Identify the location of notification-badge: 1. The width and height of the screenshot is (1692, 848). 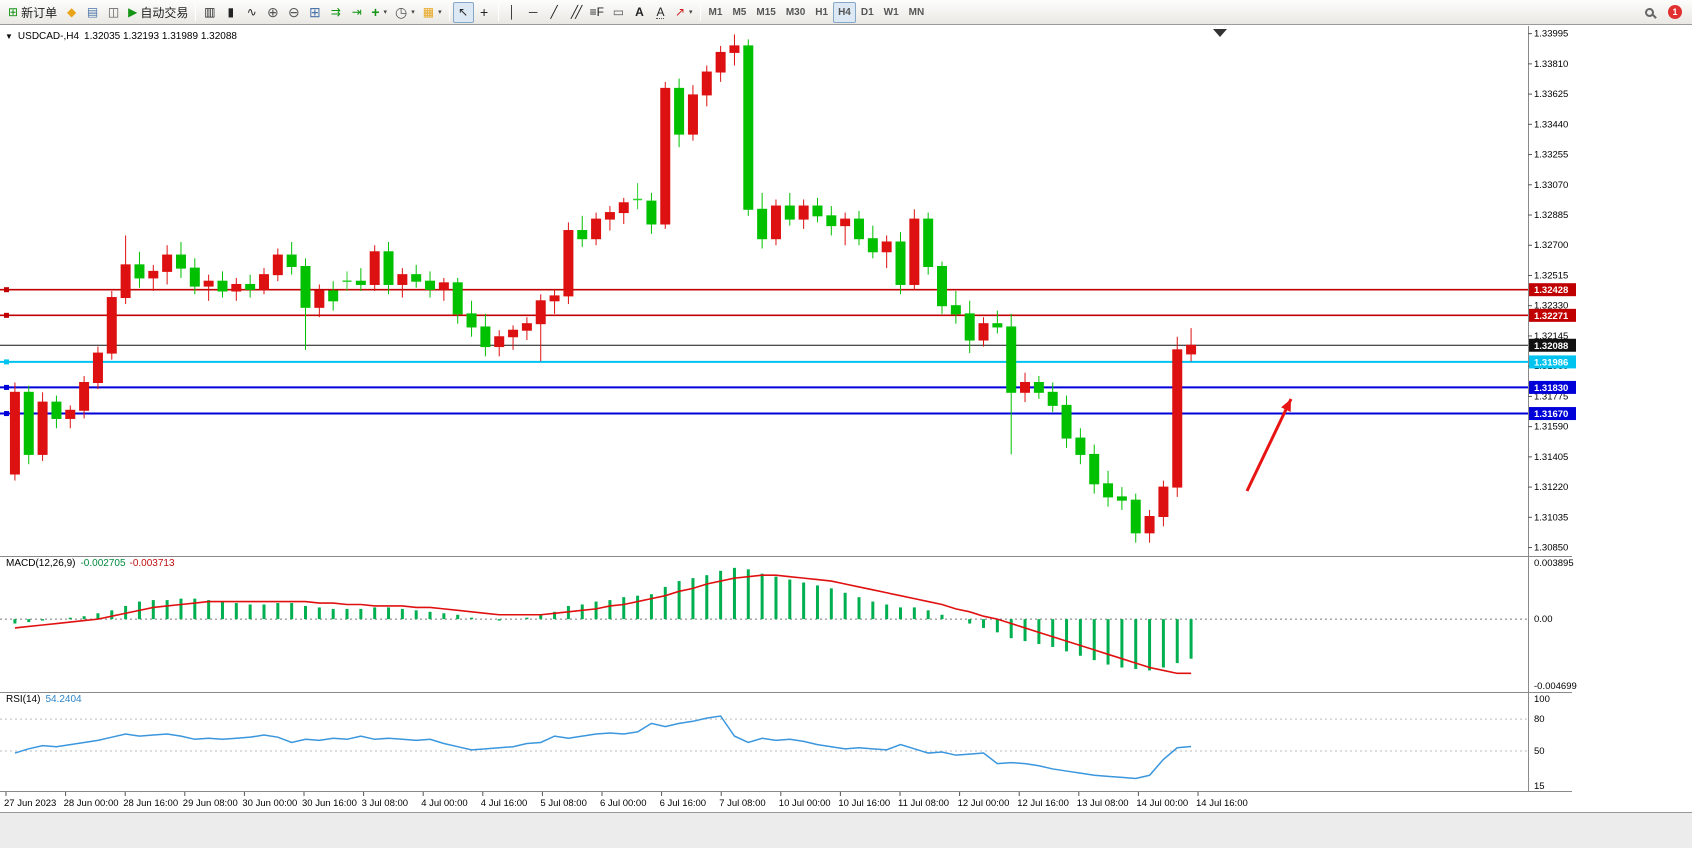
(1675, 12).